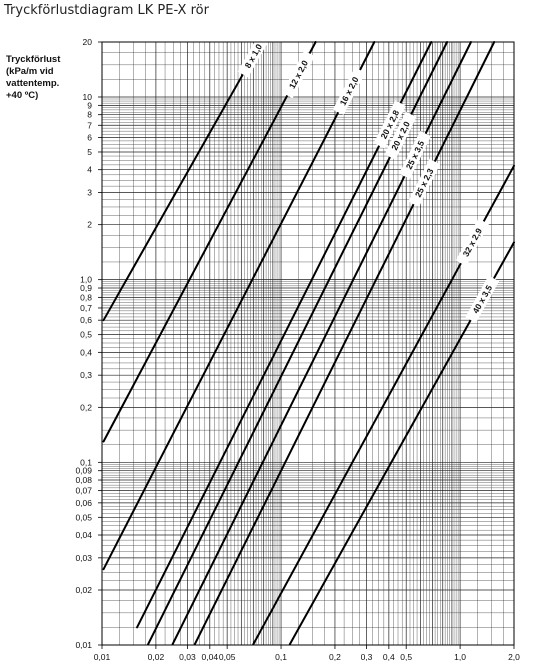  Describe the element at coordinates (86, 352) in the screenshot. I see `y-tick-label: 0,4` at that location.